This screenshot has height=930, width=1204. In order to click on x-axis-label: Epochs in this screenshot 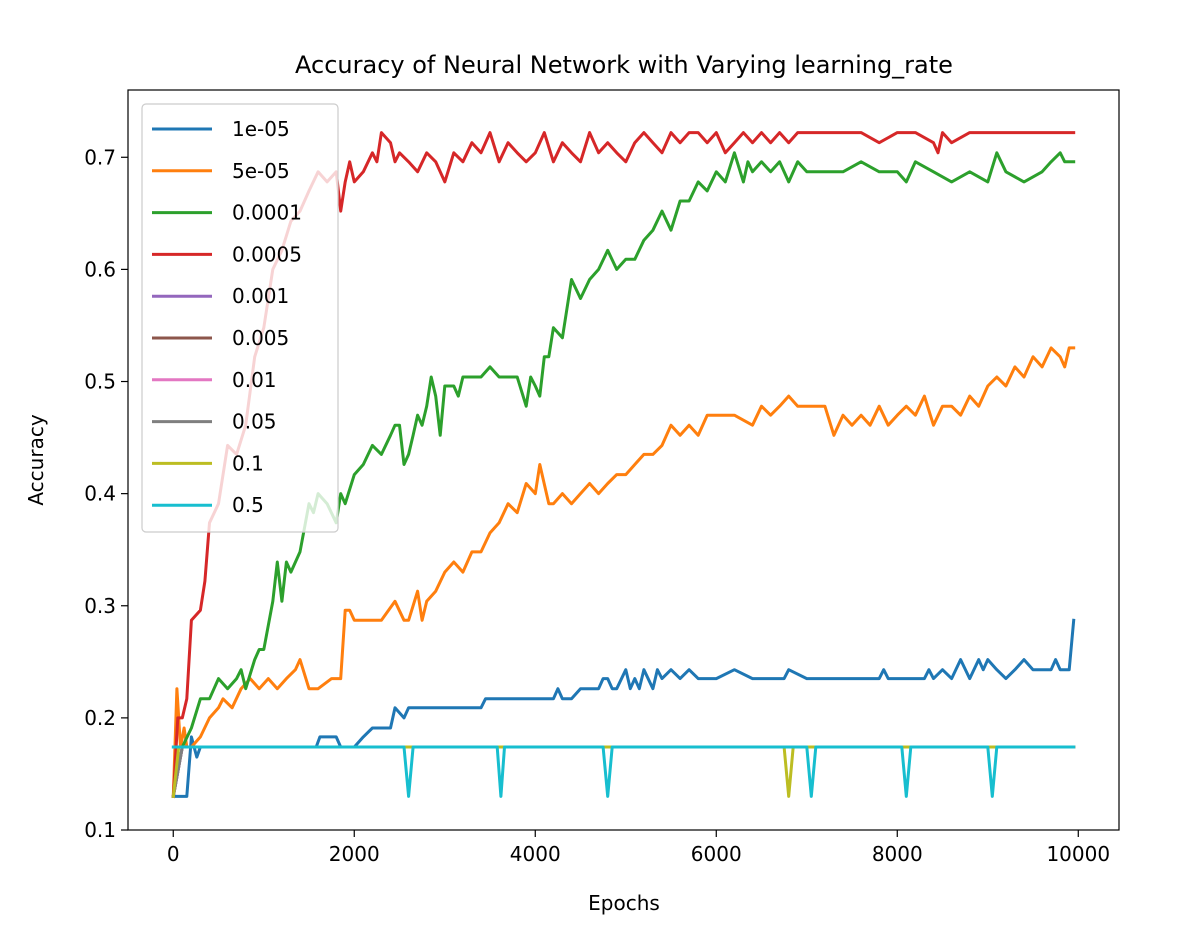, I will do `click(624, 903)`.